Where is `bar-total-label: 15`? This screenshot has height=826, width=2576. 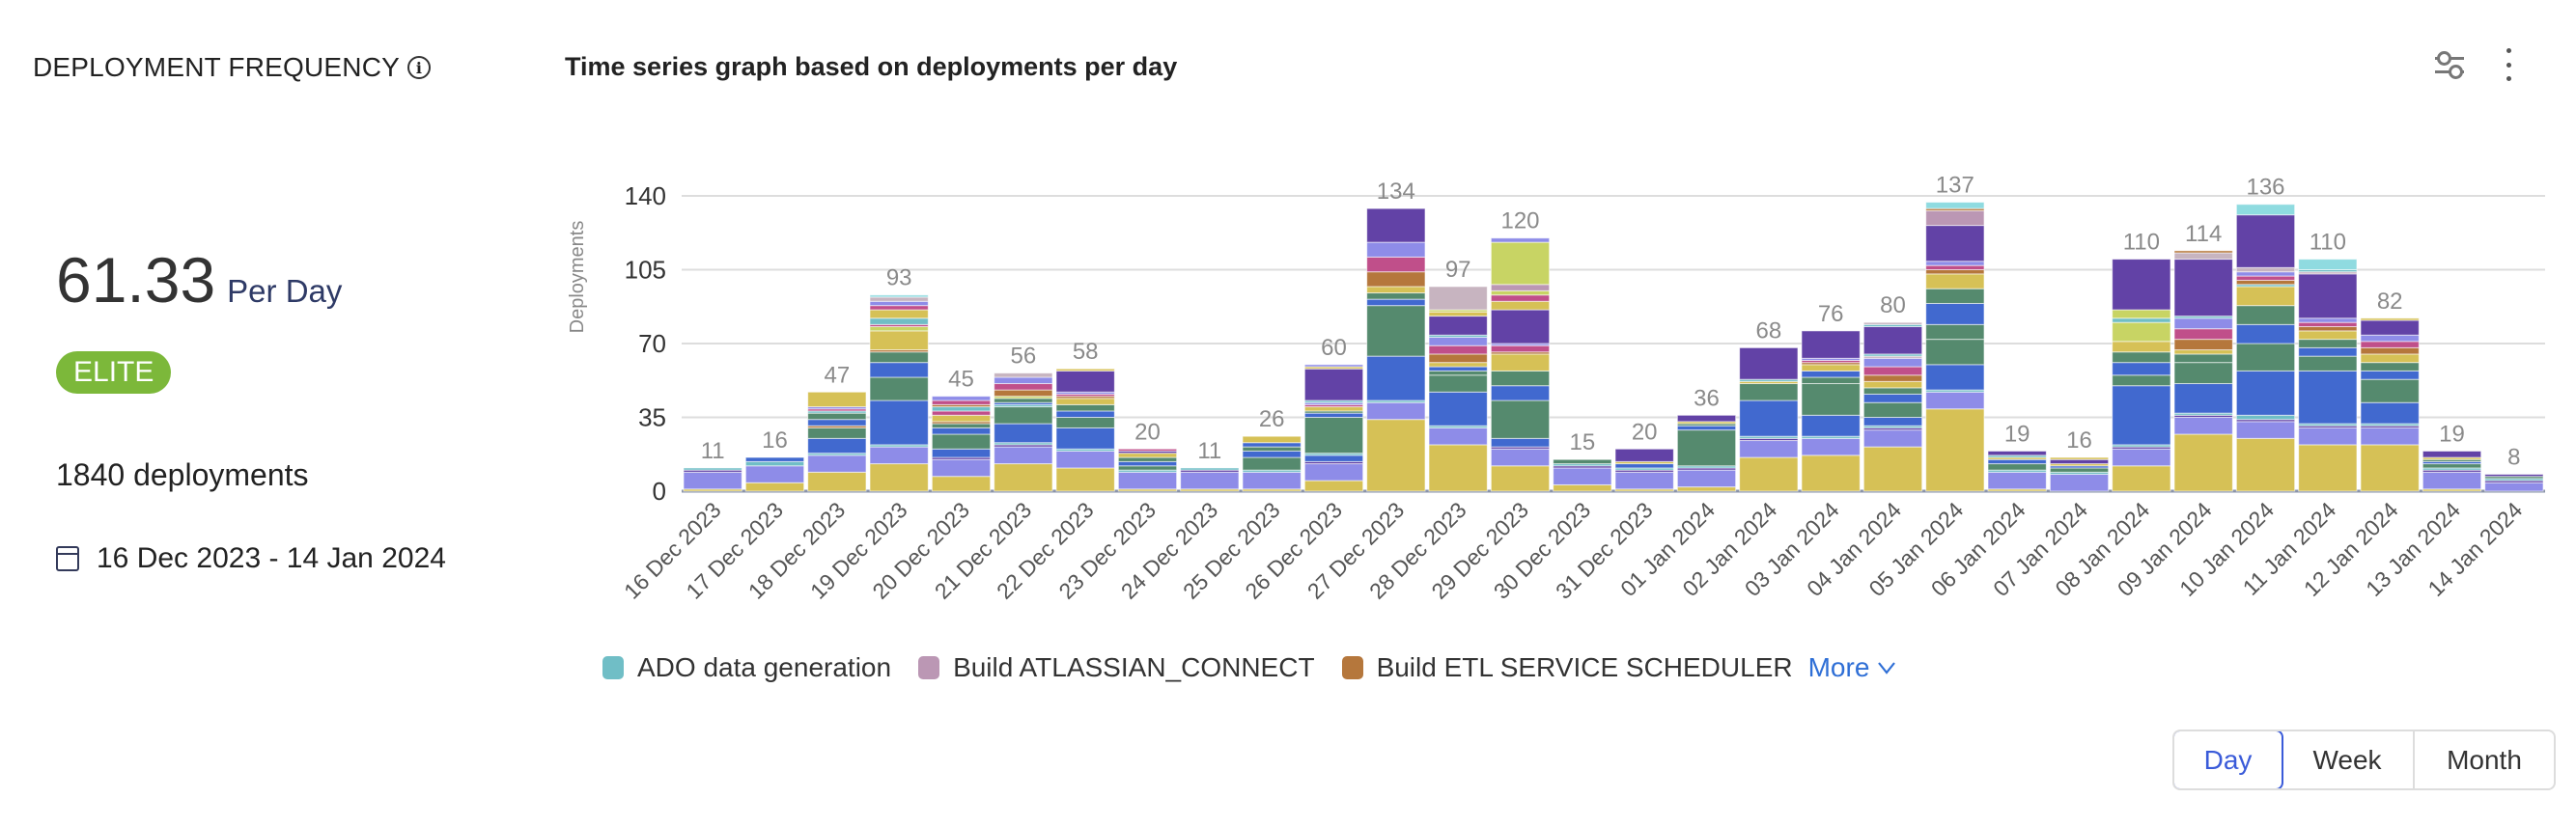 bar-total-label: 15 is located at coordinates (1582, 442).